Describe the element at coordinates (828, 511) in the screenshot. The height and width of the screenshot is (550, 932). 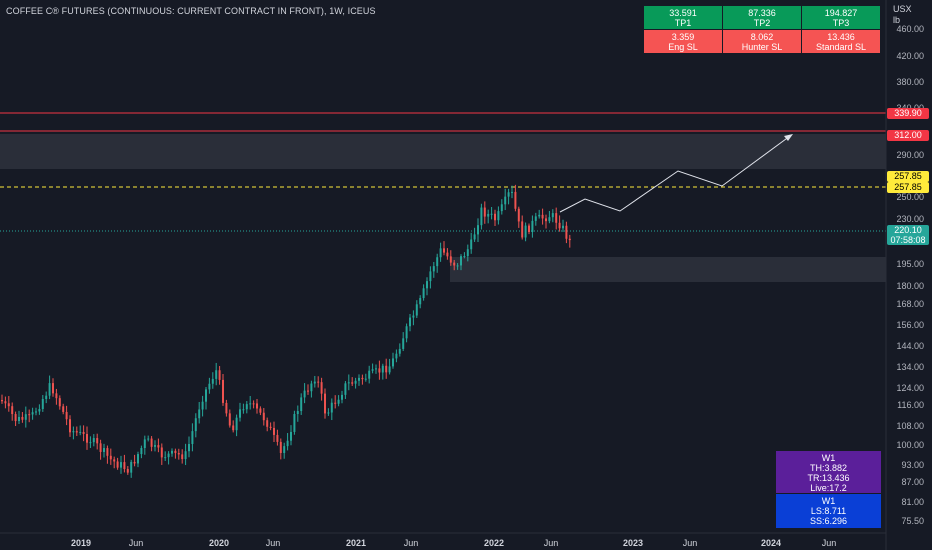
I see `stats-box-2-ls: LS:8.711` at that location.